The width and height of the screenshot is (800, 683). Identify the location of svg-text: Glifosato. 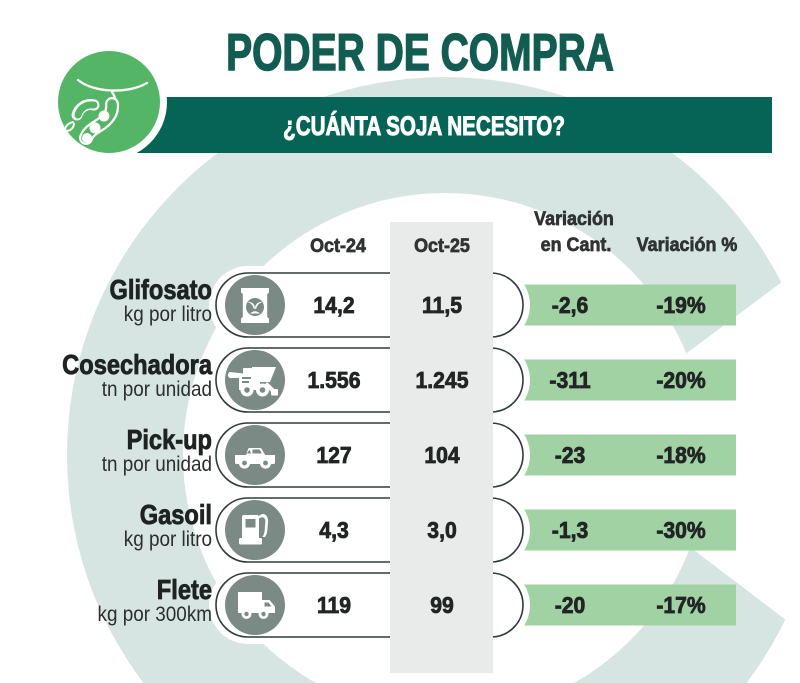
(161, 290).